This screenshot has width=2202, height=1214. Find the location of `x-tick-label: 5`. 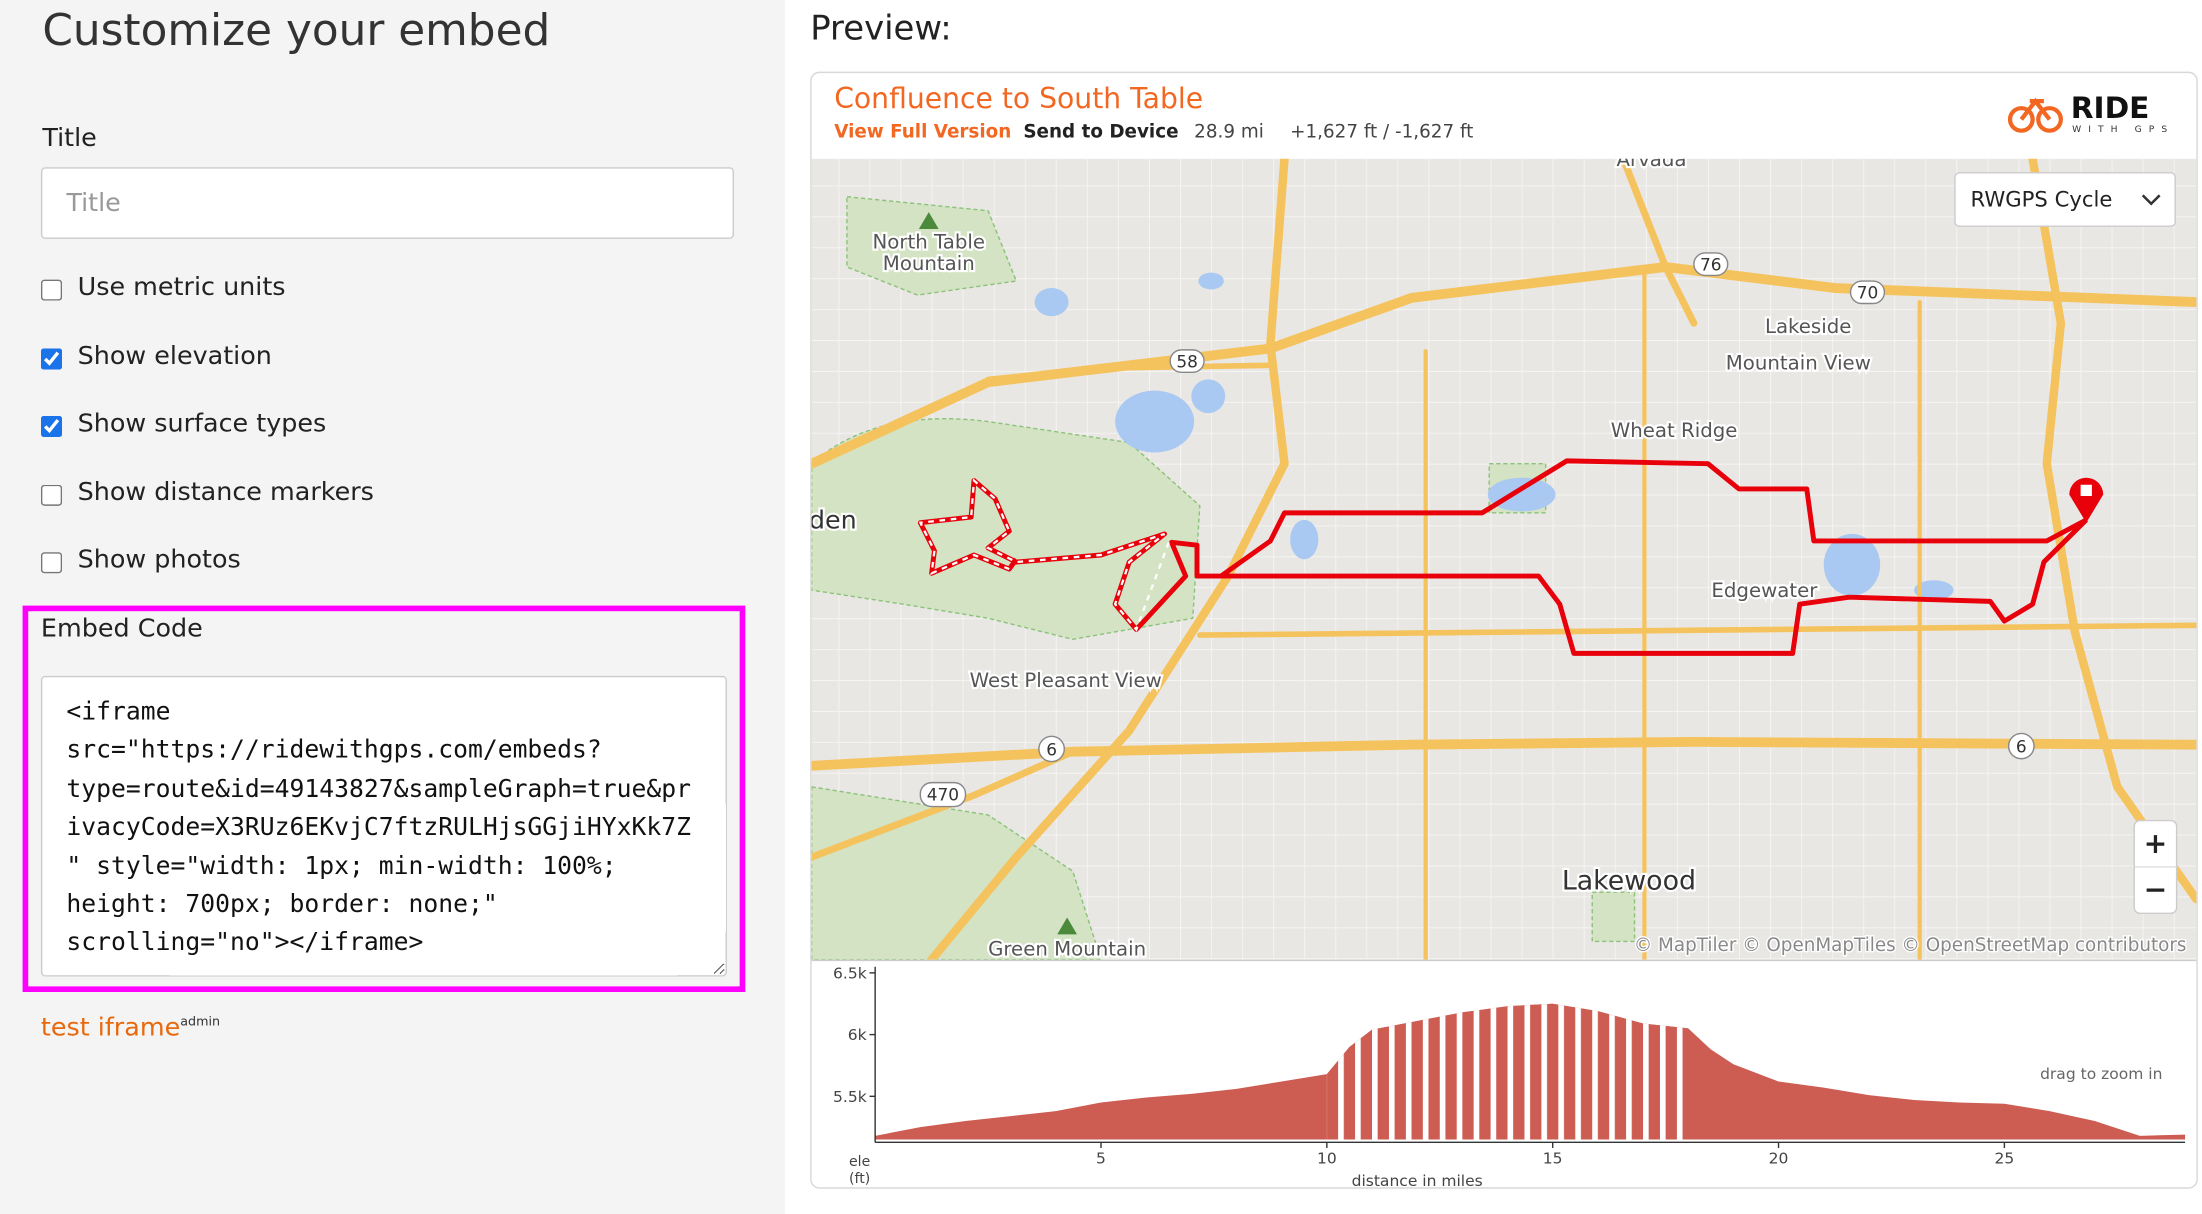

x-tick-label: 5 is located at coordinates (1101, 1158).